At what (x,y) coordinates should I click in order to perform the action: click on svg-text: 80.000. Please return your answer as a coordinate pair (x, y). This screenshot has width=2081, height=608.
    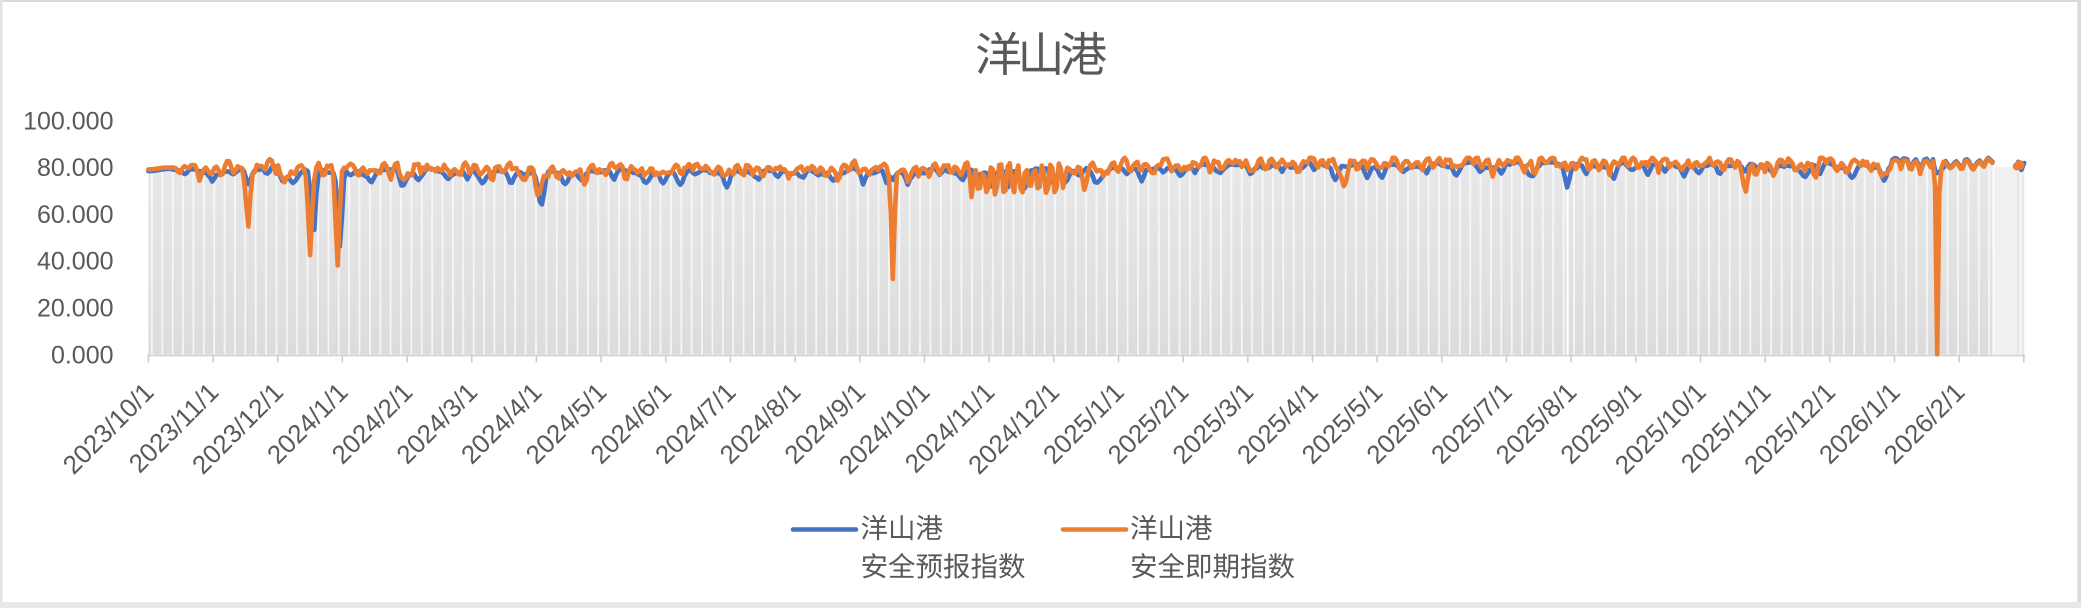
    Looking at the image, I should click on (75, 168).